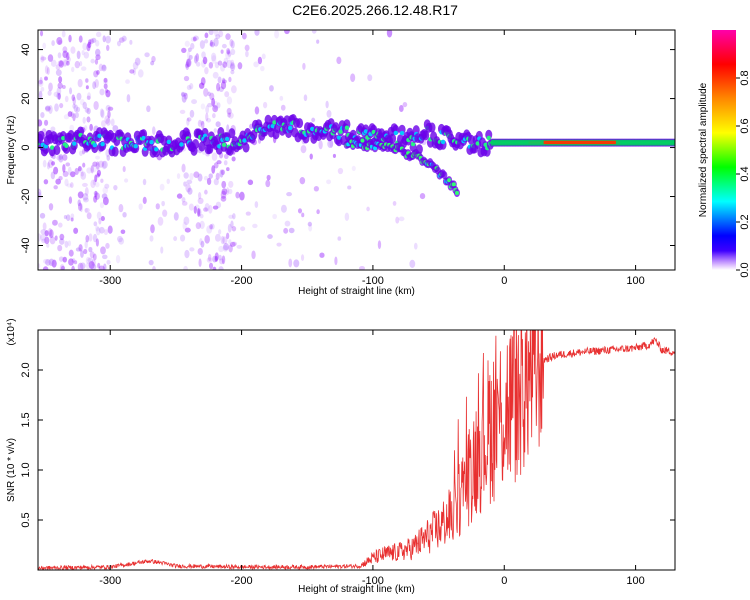 This screenshot has width=750, height=600. Describe the element at coordinates (373, 281) in the screenshot. I see `x-tick-label: -100` at that location.